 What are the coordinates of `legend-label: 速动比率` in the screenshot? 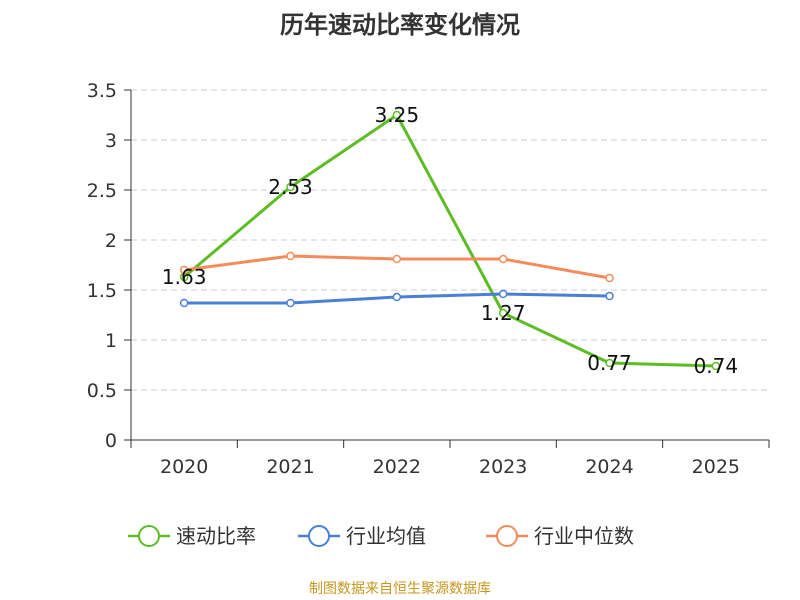 It's located at (216, 536).